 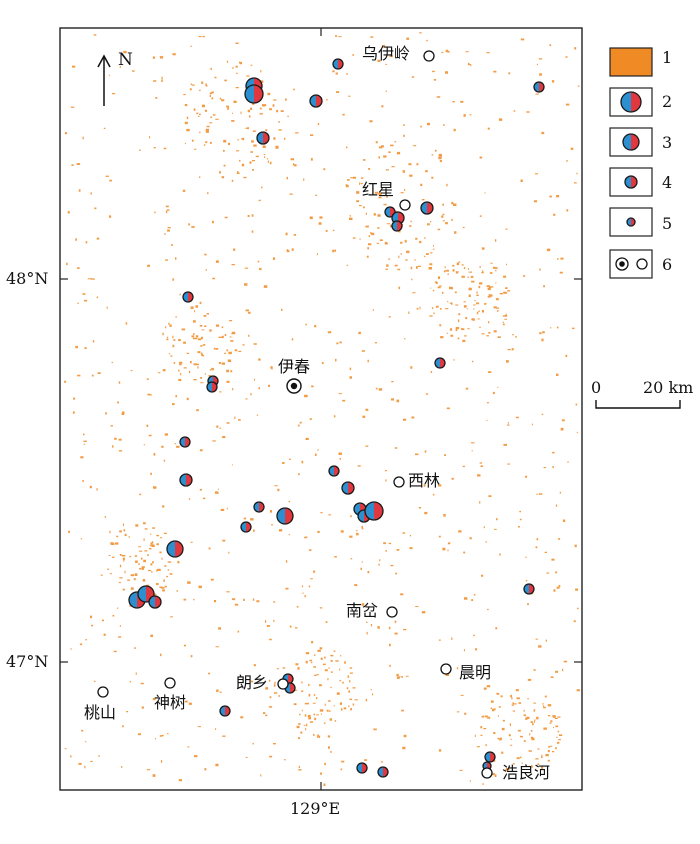 What do you see at coordinates (667, 57) in the screenshot?
I see `legend-label-1: 1` at bounding box center [667, 57].